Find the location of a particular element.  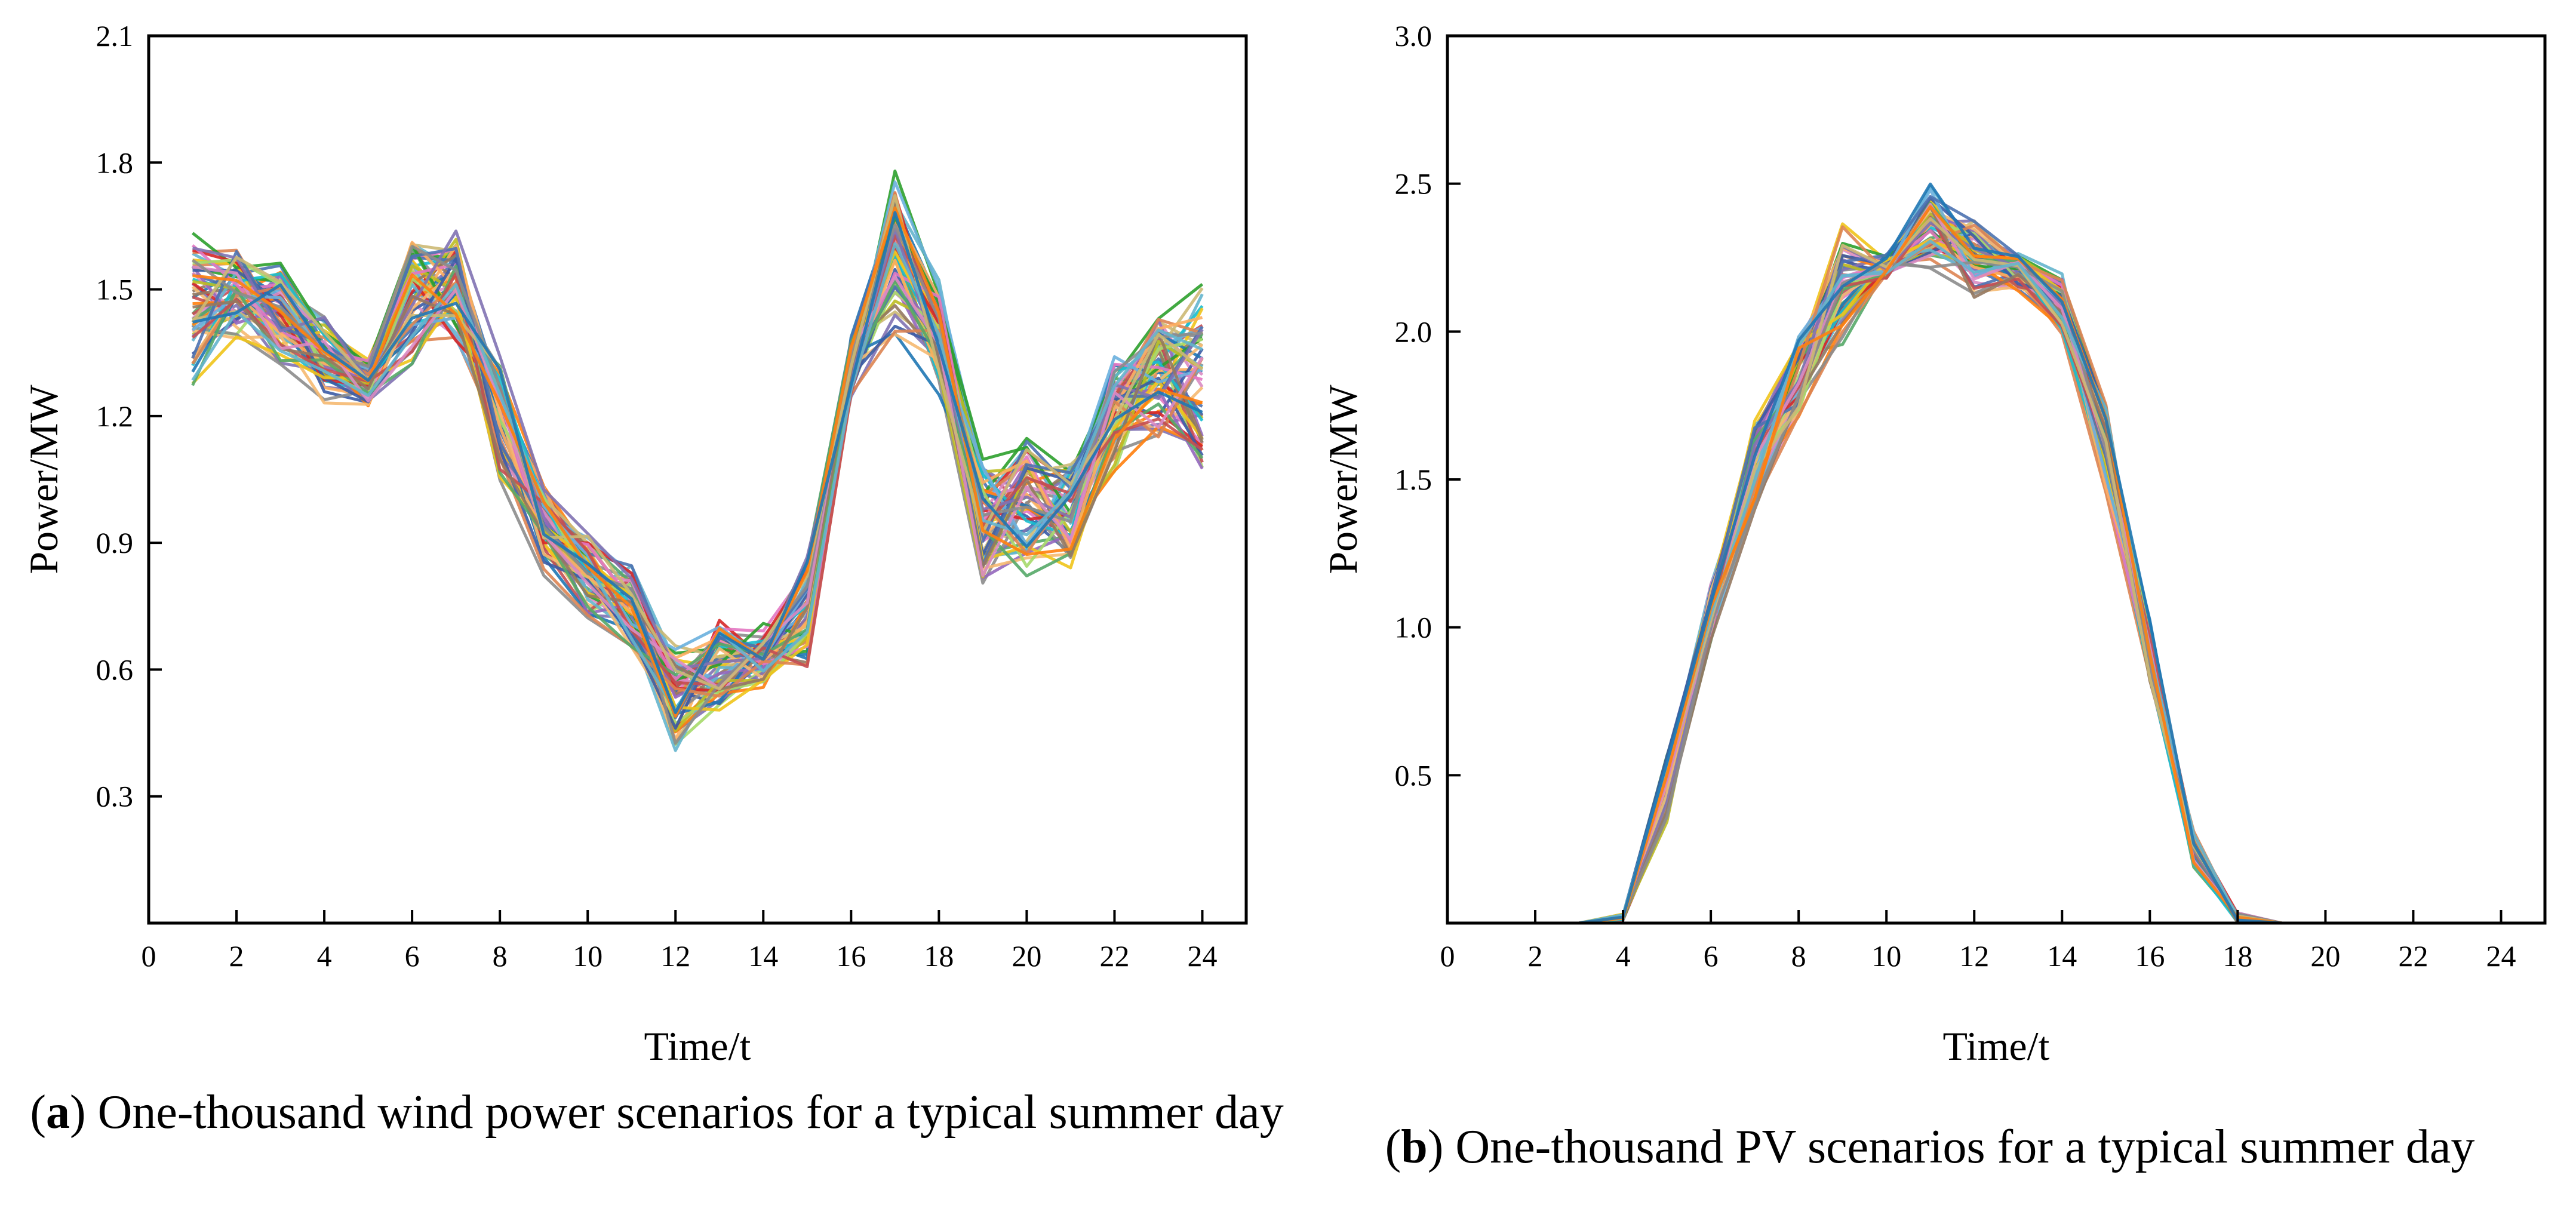

panel-b-y-ticks: 0.5 1.0 1.5 2.0 2.5 3.0 is located at coordinates (1428, 405).